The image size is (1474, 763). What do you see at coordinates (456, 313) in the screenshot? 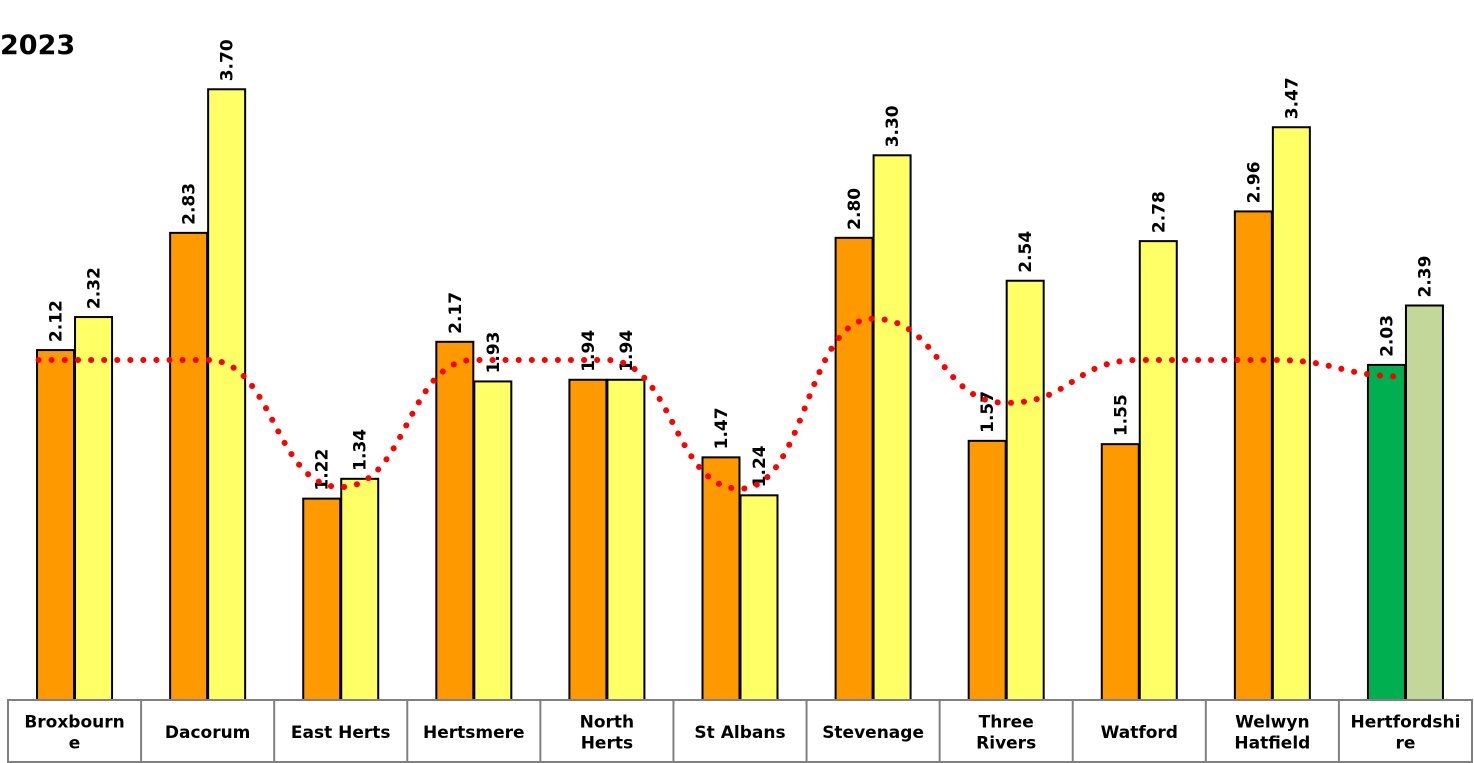
I see `data-label: 2.17` at bounding box center [456, 313].